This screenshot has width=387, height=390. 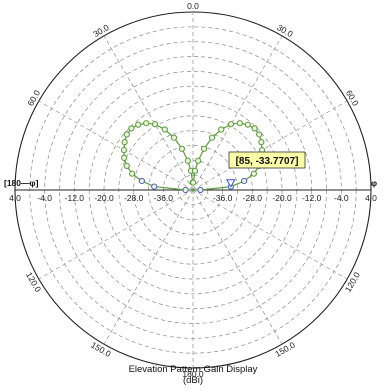 I want to click on chart-unit: (dBi), so click(x=193, y=380).